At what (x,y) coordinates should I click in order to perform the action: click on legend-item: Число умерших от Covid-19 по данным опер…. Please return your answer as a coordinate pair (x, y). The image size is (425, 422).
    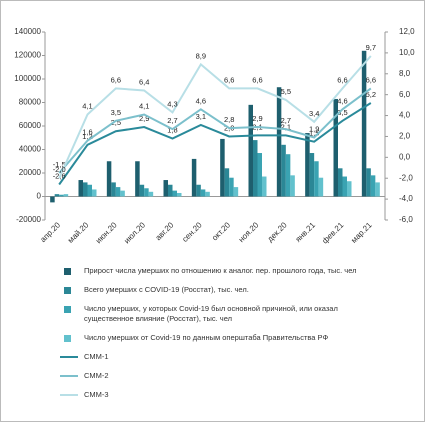
    Looking at the image, I should click on (220, 338).